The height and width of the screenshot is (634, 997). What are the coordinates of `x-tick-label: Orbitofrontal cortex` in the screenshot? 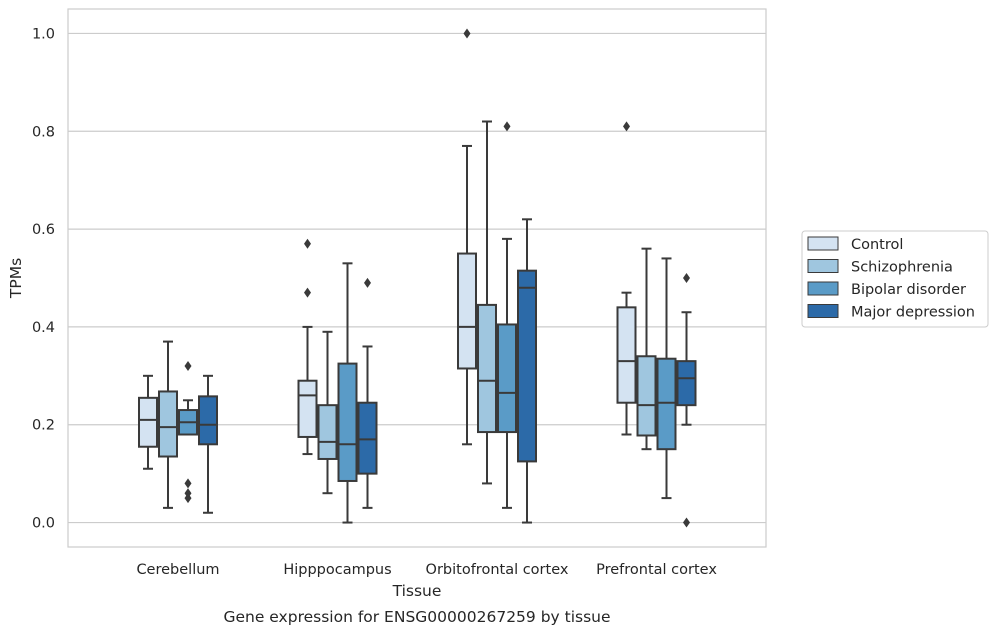 It's located at (497, 570).